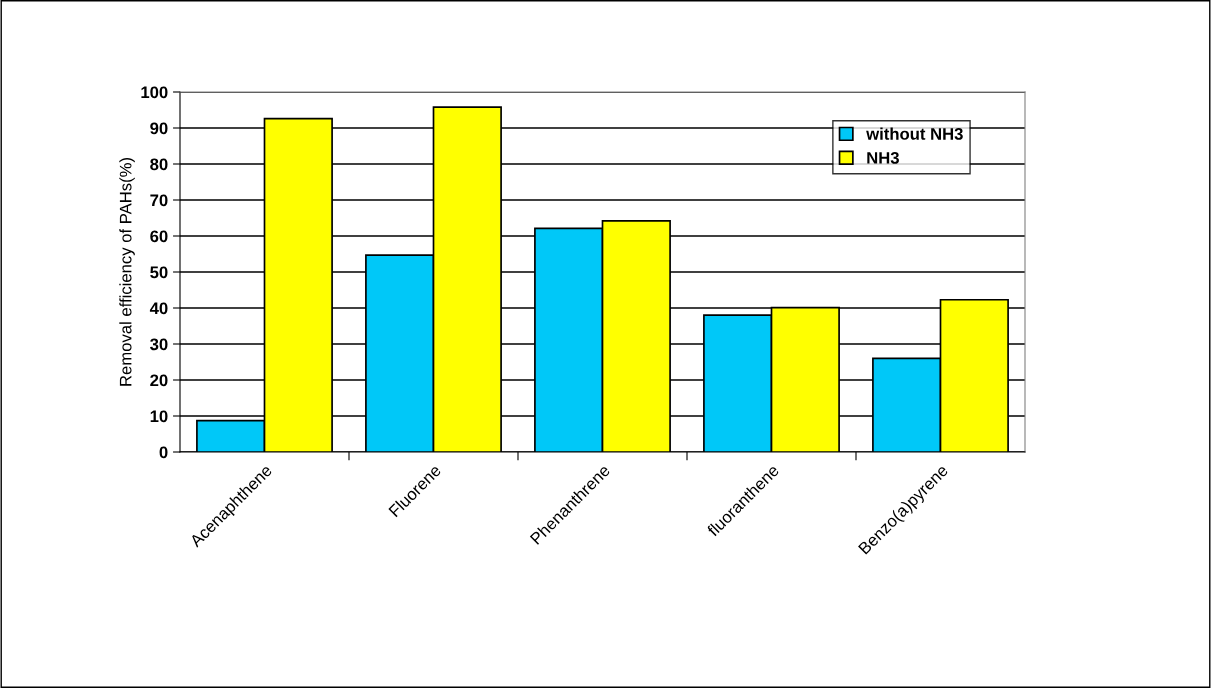 The width and height of the screenshot is (1211, 688). What do you see at coordinates (159, 272) in the screenshot?
I see `y-tick-label: 50` at bounding box center [159, 272].